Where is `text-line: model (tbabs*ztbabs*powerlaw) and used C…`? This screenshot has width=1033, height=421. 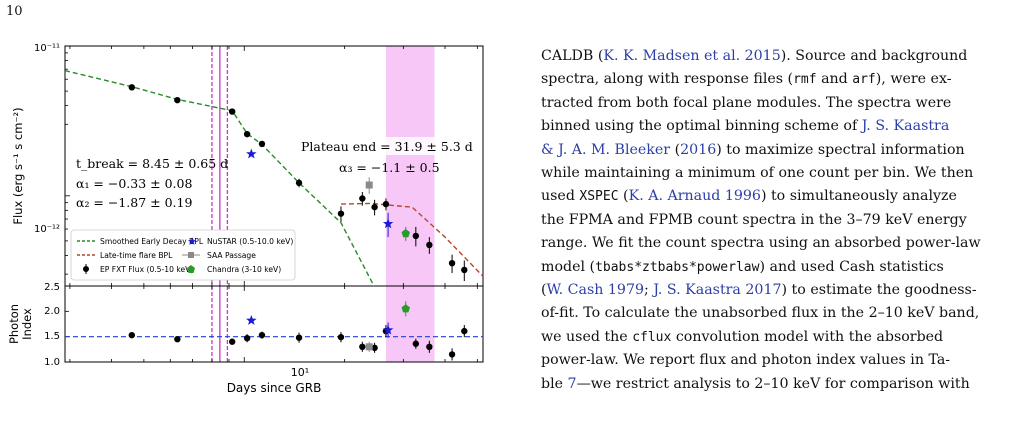
text-line: model (tbabs*ztbabs*powerlaw) and used C… is located at coordinates (742, 266).